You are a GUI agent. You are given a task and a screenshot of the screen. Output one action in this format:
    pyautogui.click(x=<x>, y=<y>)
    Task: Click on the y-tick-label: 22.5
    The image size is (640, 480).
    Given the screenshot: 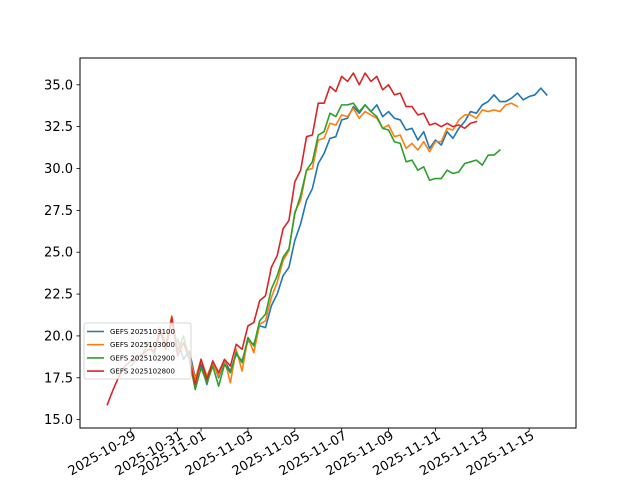 What is the action you would take?
    pyautogui.click(x=58, y=295)
    